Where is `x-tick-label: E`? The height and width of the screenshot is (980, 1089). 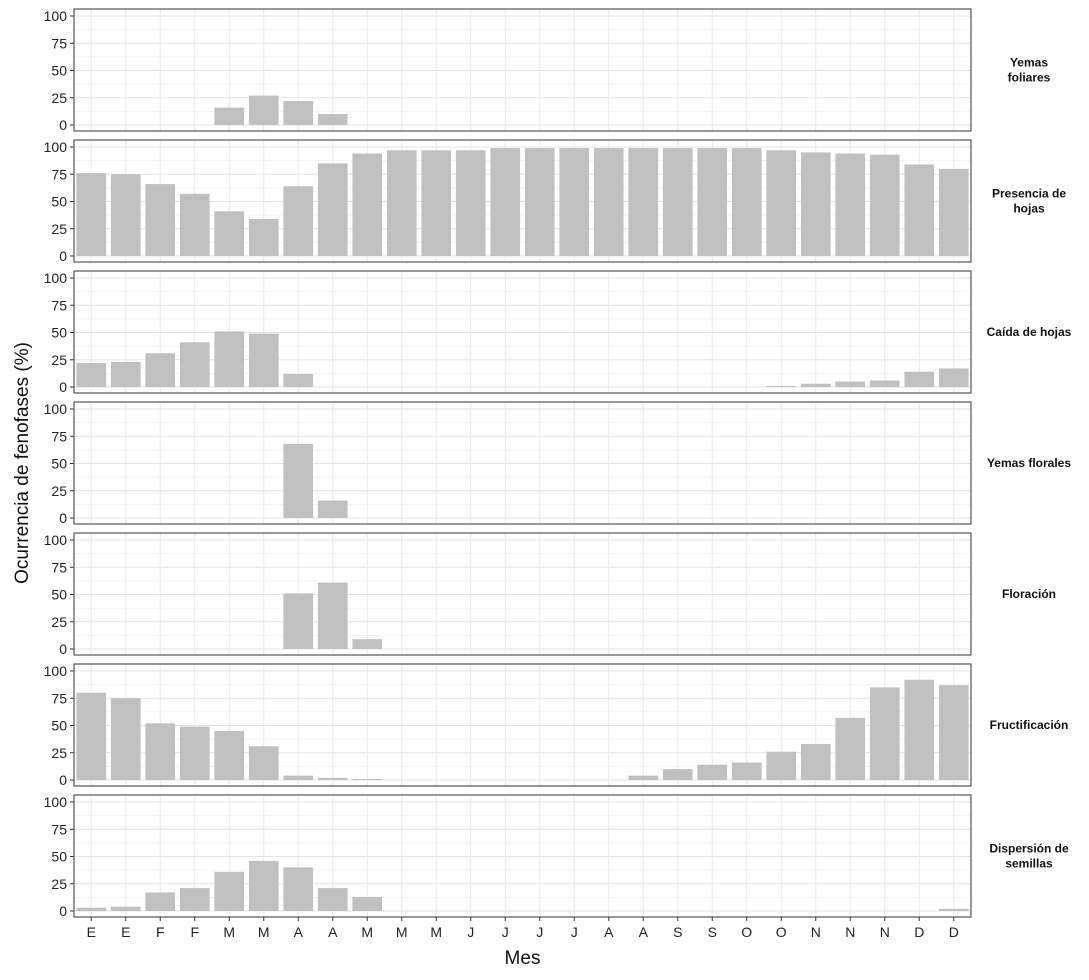
x-tick-label: E is located at coordinates (125, 932).